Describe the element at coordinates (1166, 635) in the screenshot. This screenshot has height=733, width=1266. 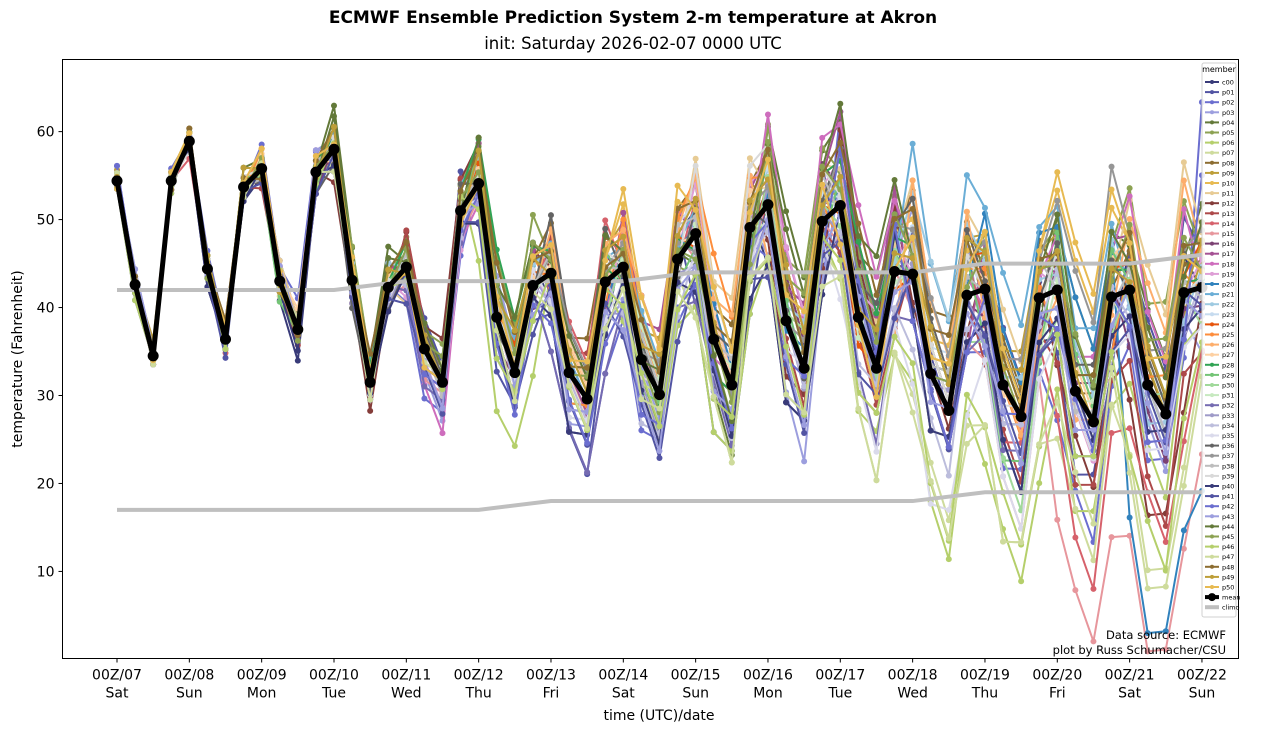
I see `credit-source: Data source: ECMWF` at that location.